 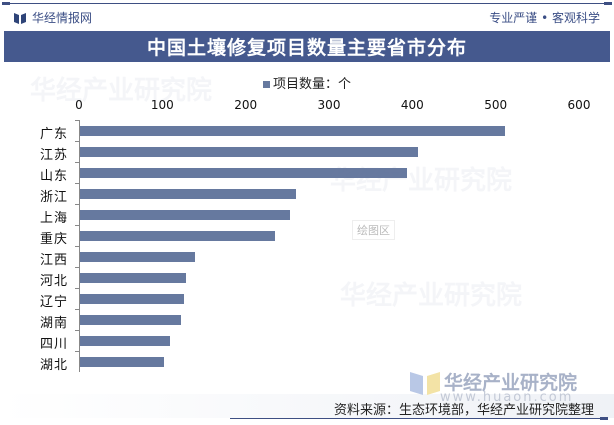 I want to click on brand-logo-icon, so click(x=20, y=18).